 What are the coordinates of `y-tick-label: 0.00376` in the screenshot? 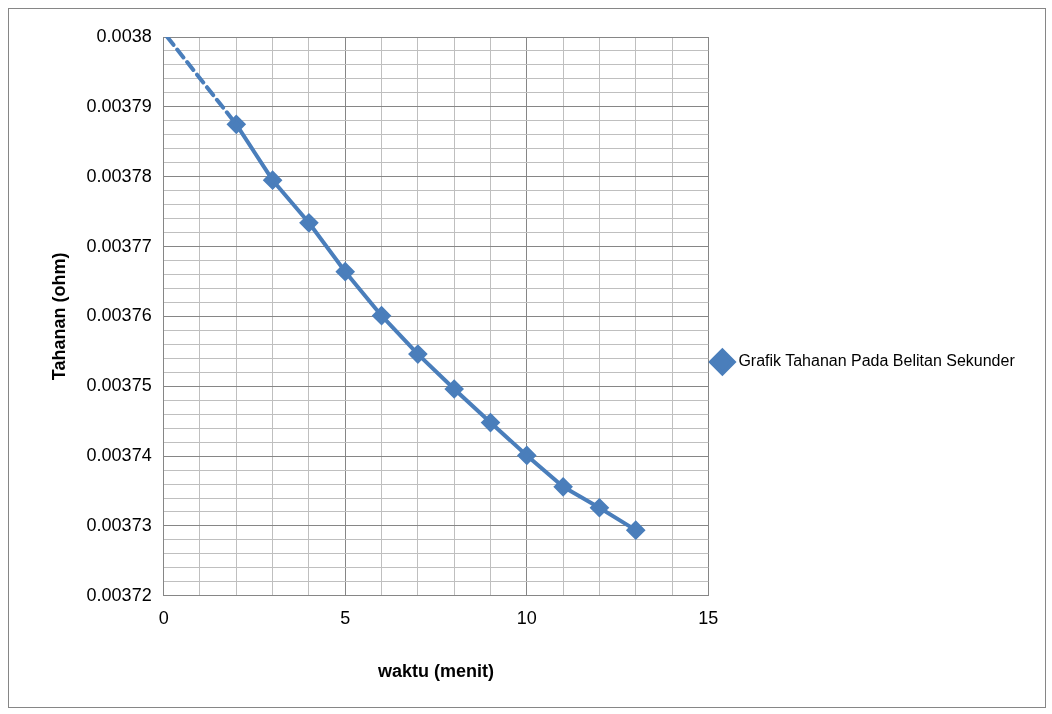 It's located at (119, 315).